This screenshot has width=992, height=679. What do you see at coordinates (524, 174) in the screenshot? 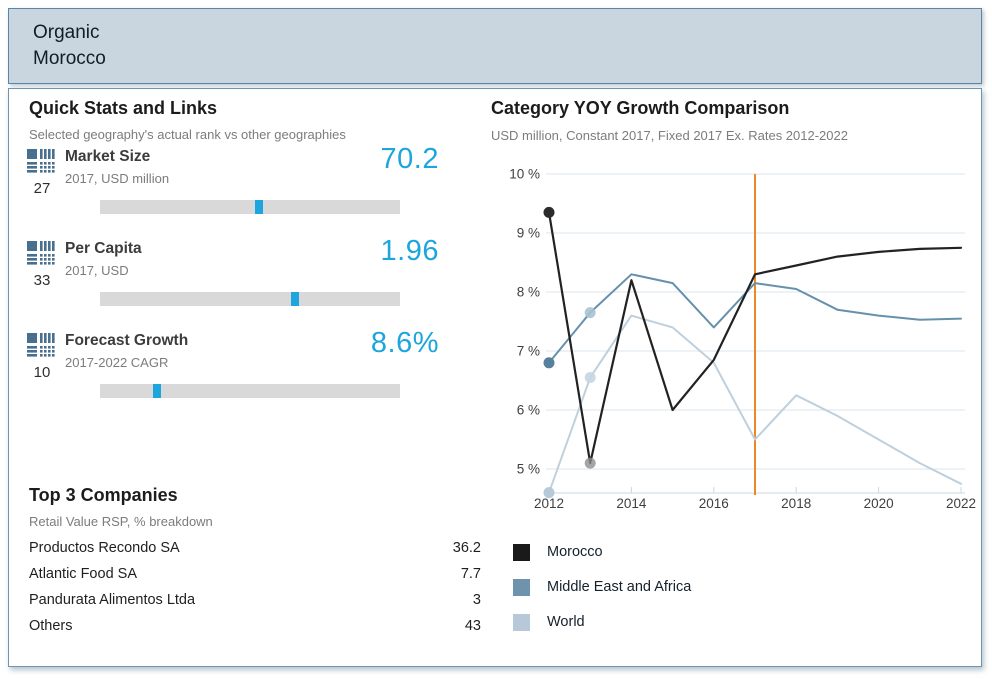
I see `svg-text: 10 %` at bounding box center [524, 174].